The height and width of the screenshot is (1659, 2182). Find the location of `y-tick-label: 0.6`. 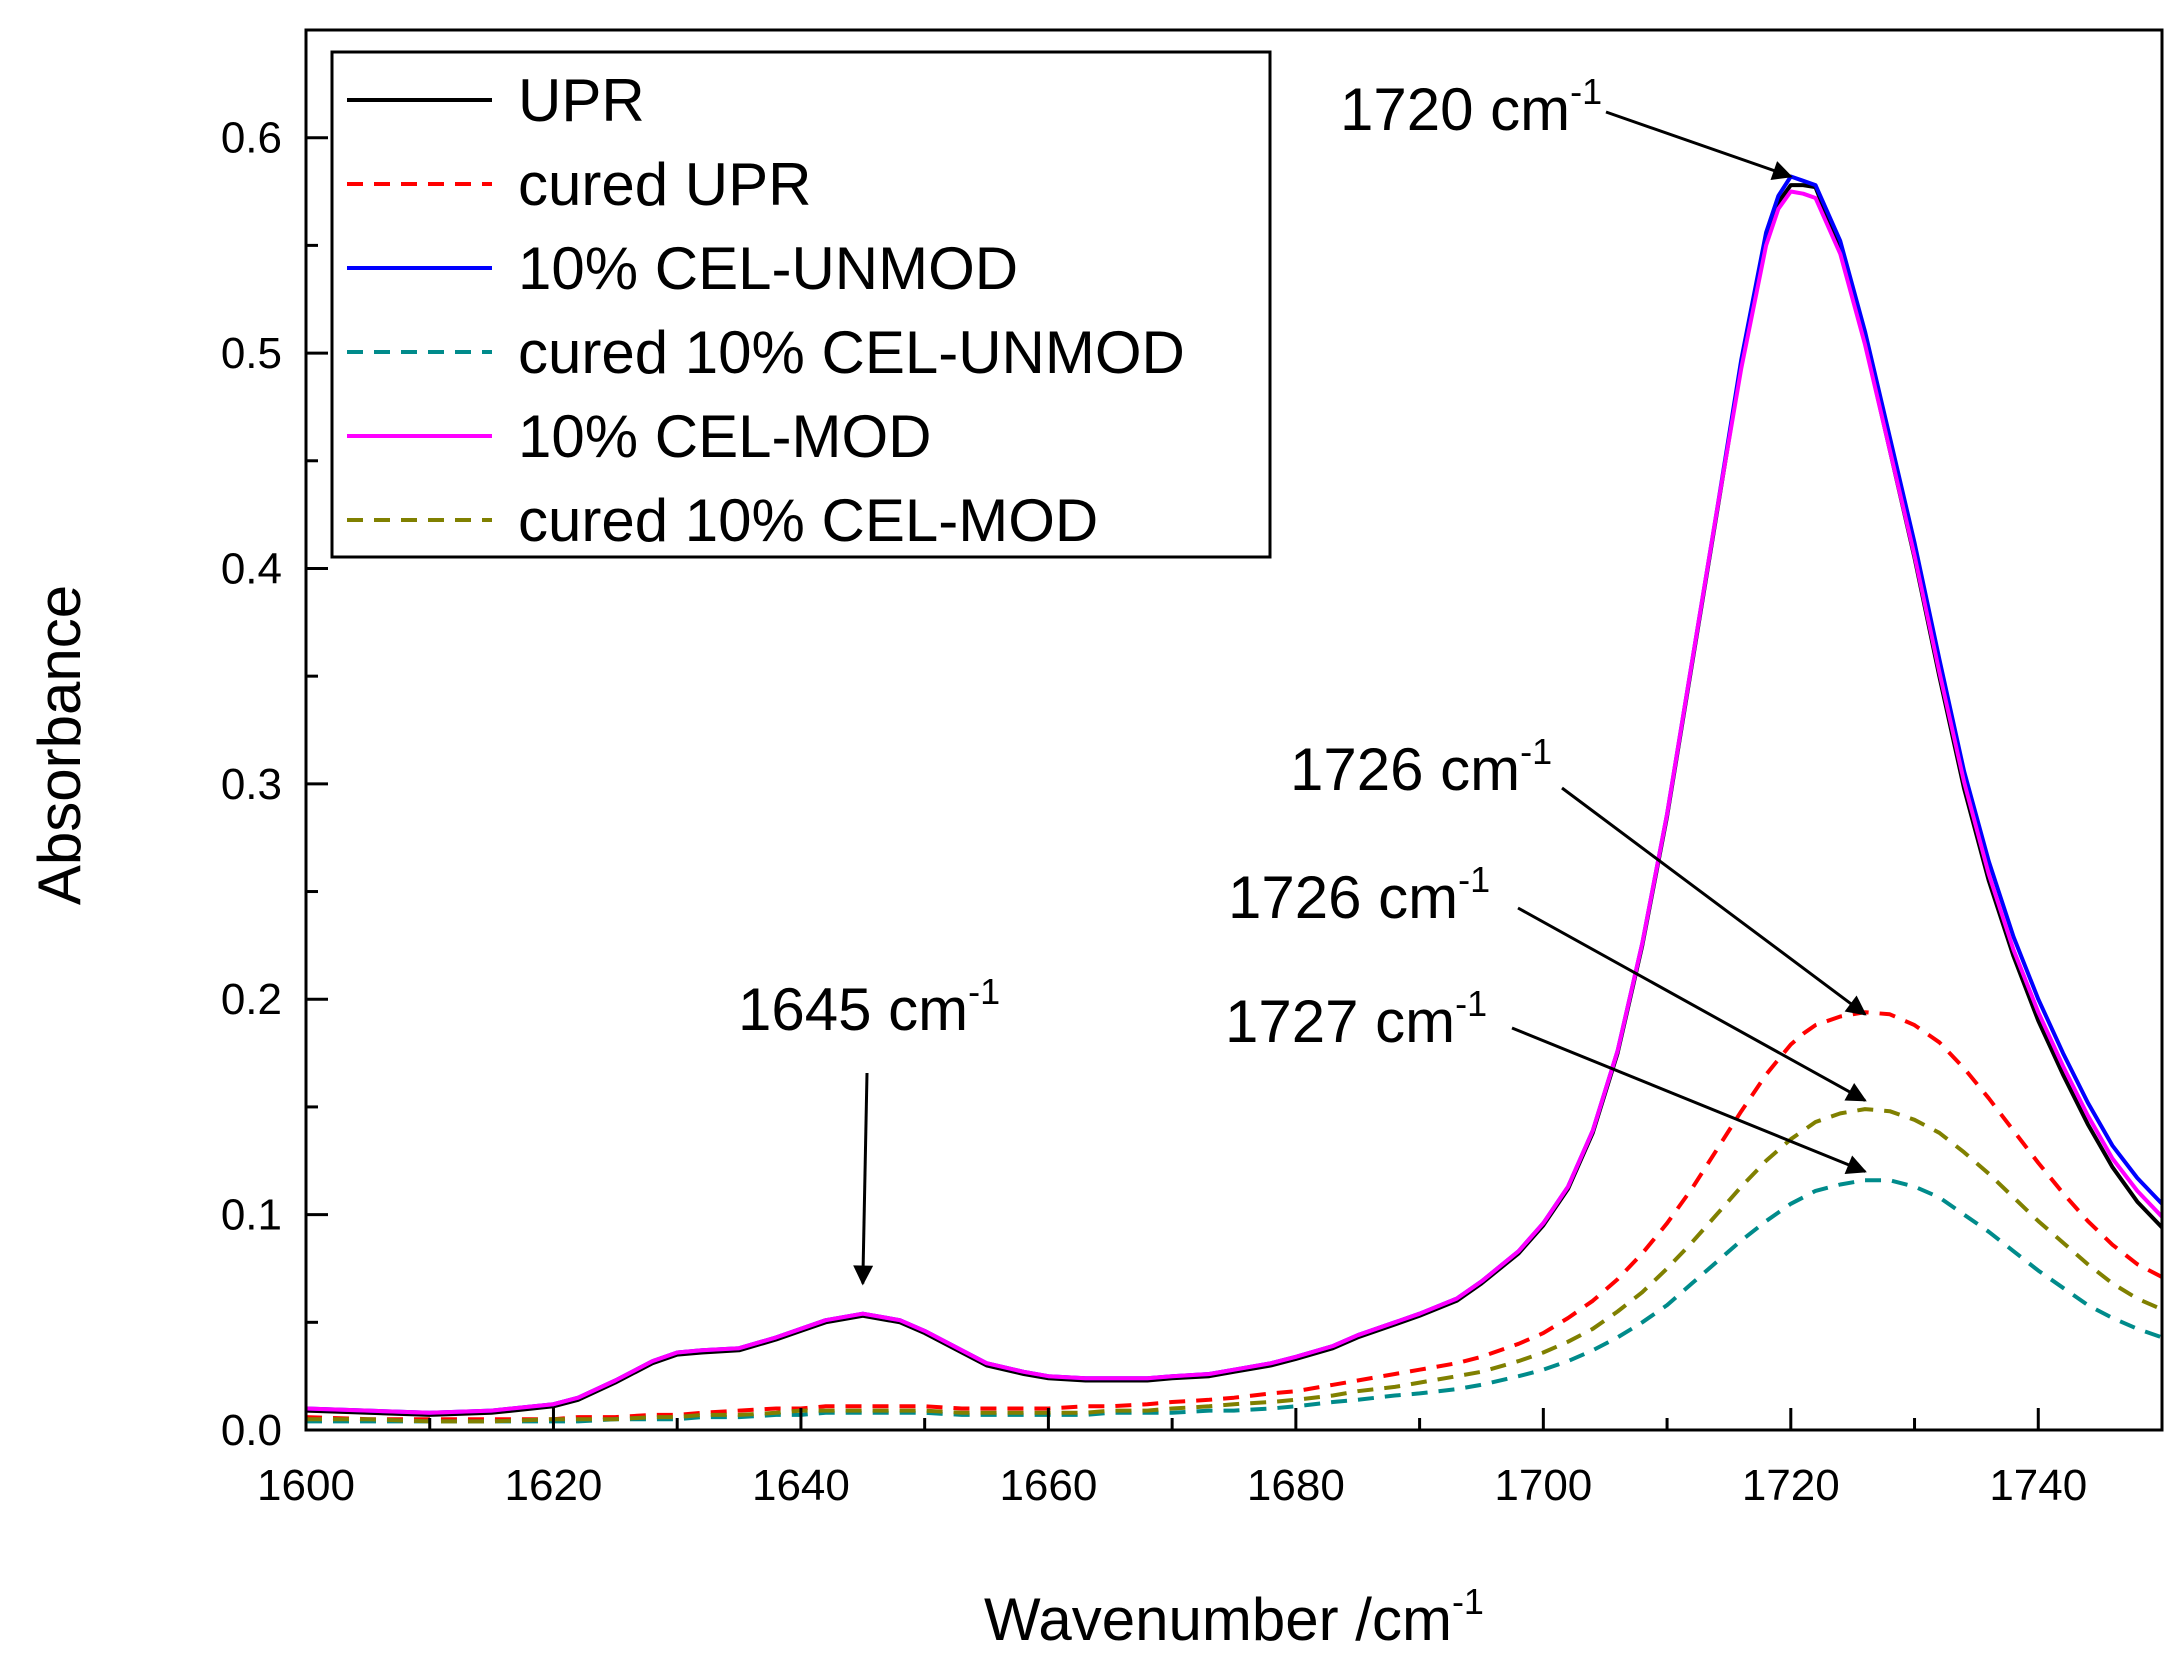

y-tick-label: 0.6 is located at coordinates (251, 138).